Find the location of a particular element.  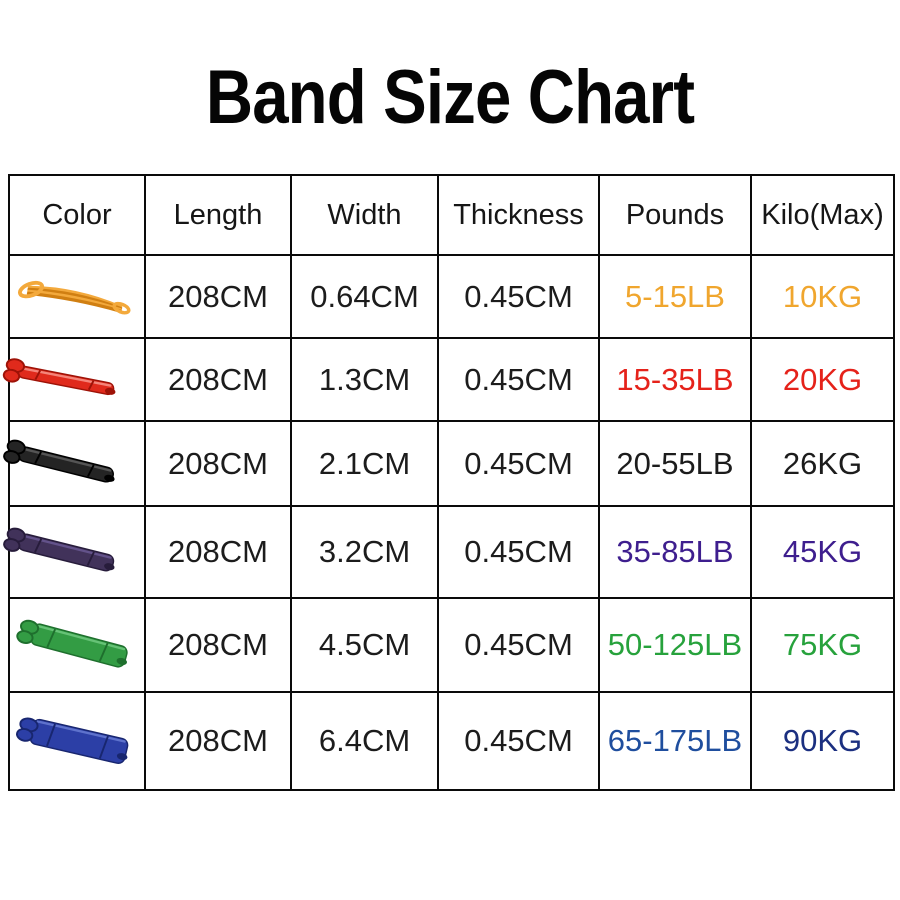

pounds-cell: 15-35LB is located at coordinates (675, 379).